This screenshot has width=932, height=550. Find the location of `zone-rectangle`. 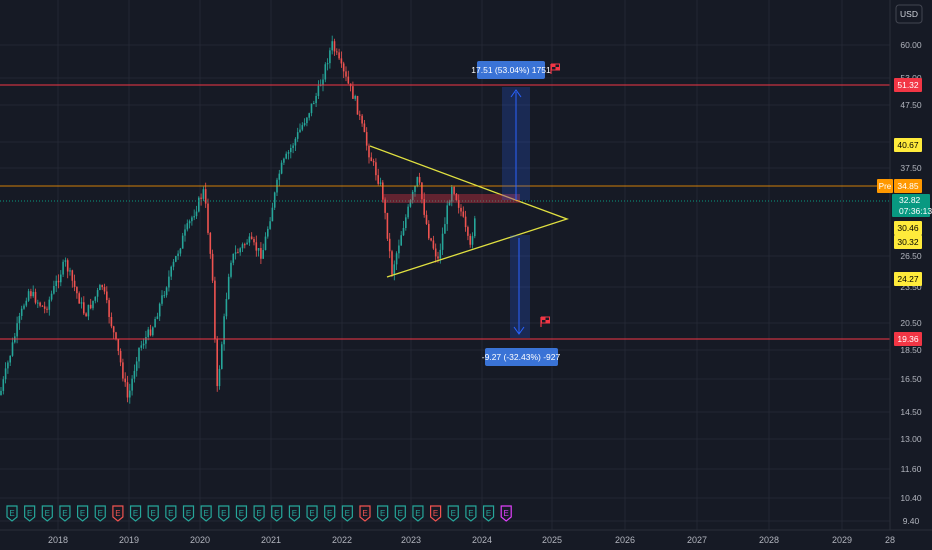

zone-rectangle is located at coordinates (451, 198).